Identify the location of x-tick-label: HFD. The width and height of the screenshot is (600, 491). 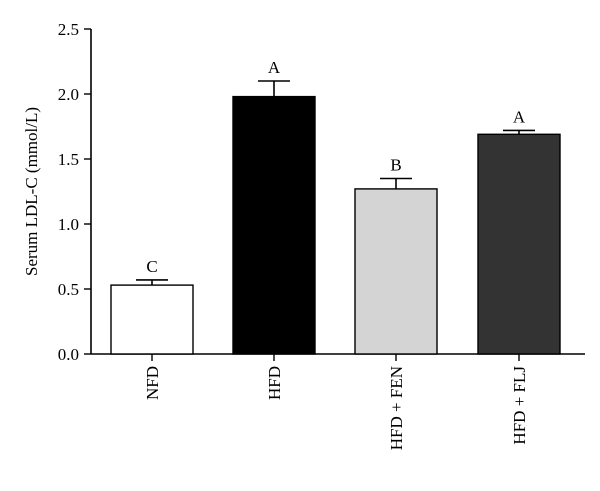
(274, 383).